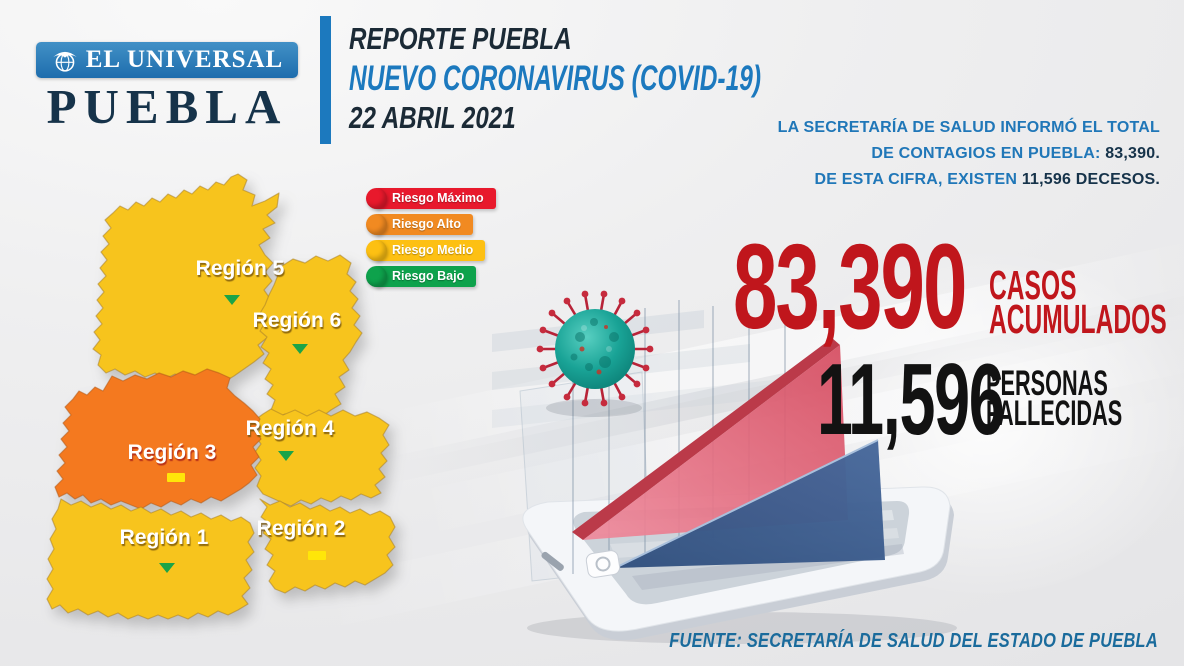 Image resolution: width=1184 pixels, height=666 pixels. I want to click on region-5-shape, so click(186, 278).